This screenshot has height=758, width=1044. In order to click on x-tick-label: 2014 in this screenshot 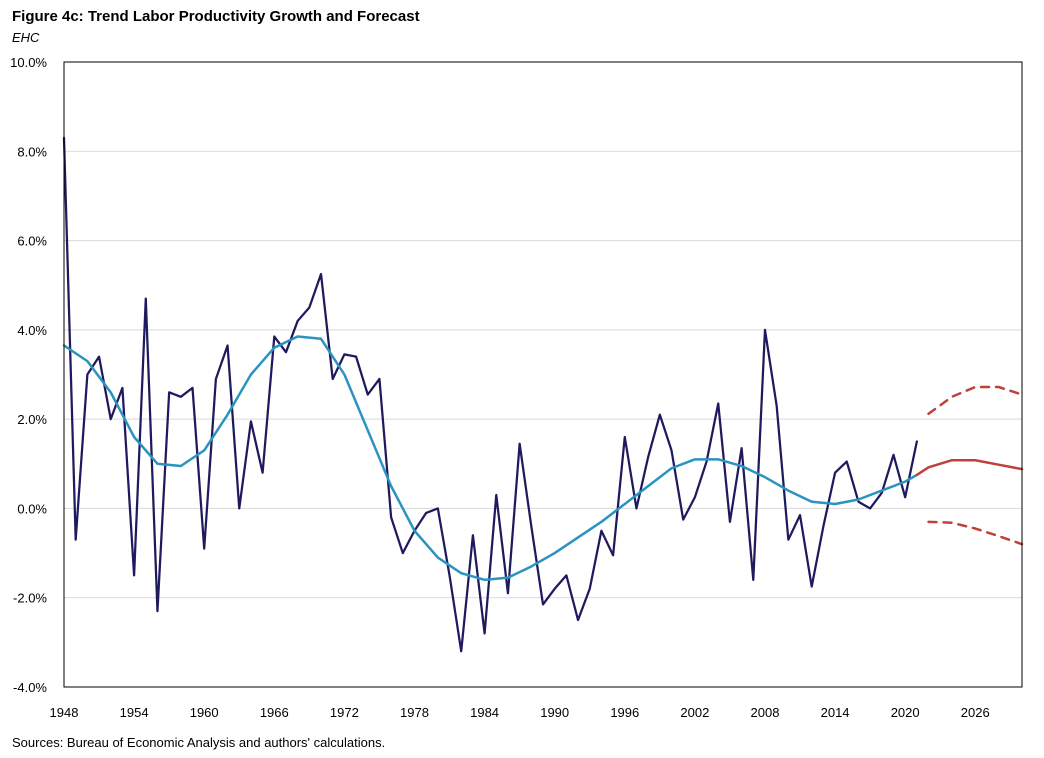, I will do `click(835, 712)`.